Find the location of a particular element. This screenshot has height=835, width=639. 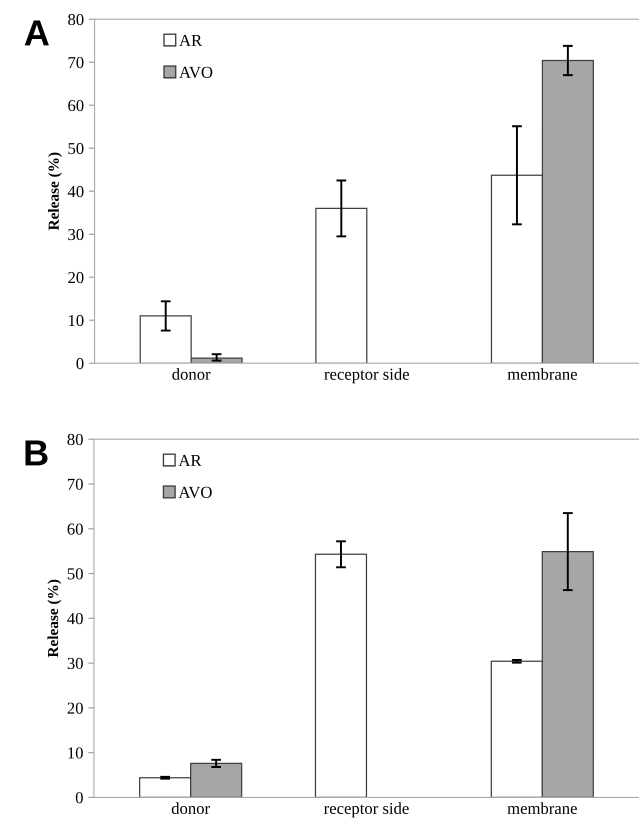

text: B is located at coordinates (36, 453).